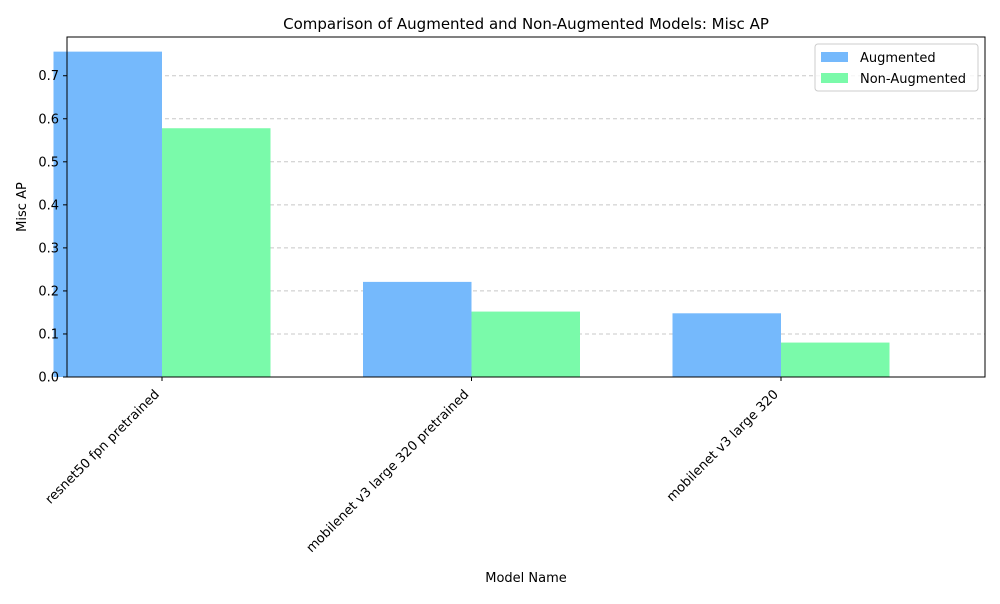 The width and height of the screenshot is (1000, 604). Describe the element at coordinates (48, 162) in the screenshot. I see `y-tick-label: 0.5` at that location.